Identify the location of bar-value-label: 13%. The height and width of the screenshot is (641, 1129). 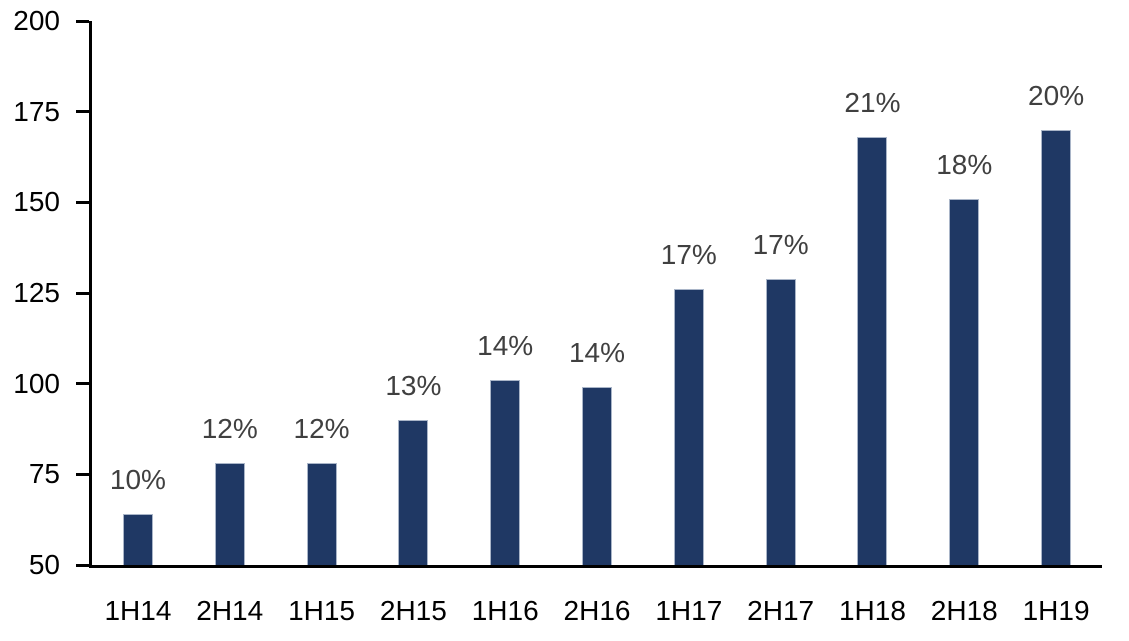
(413, 385).